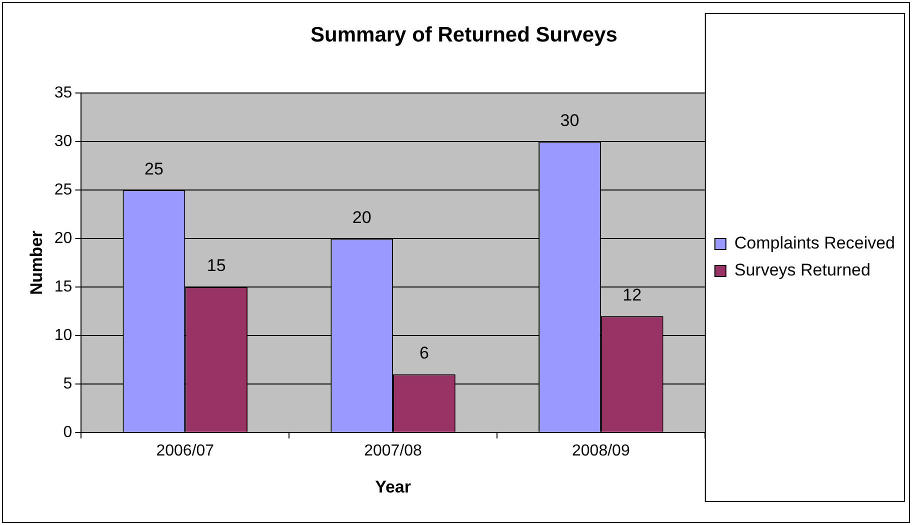  What do you see at coordinates (63, 335) in the screenshot?
I see `y-tick-label: 10` at bounding box center [63, 335].